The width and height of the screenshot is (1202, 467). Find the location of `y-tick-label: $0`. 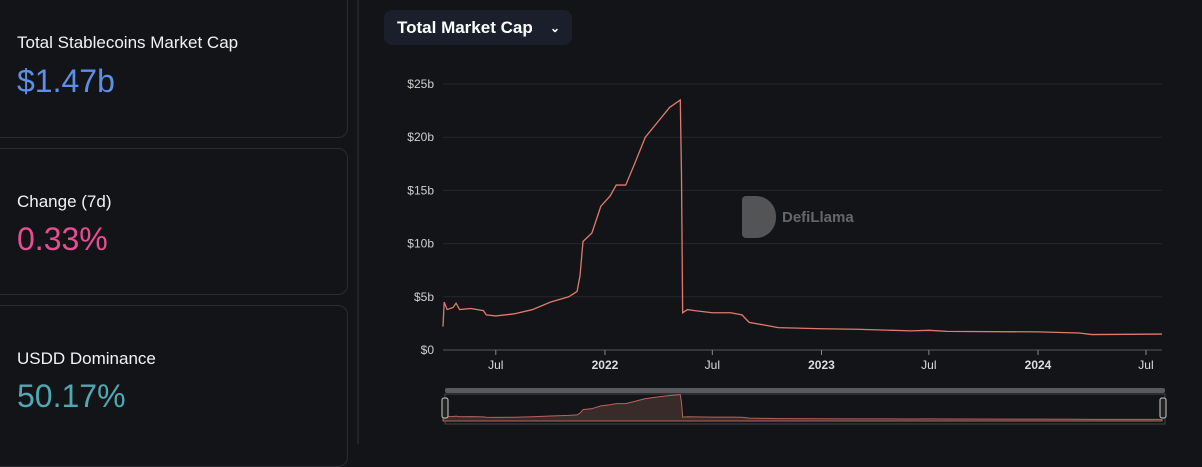

y-tick-label: $0 is located at coordinates (428, 350).